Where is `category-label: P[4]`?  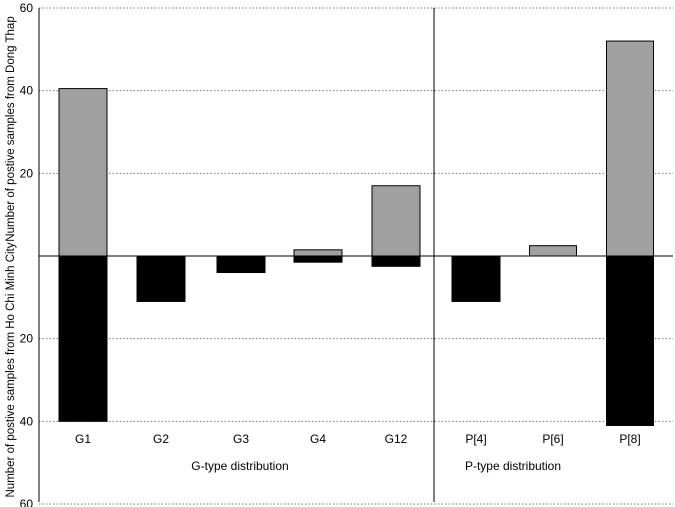
category-label: P[4] is located at coordinates (475, 439).